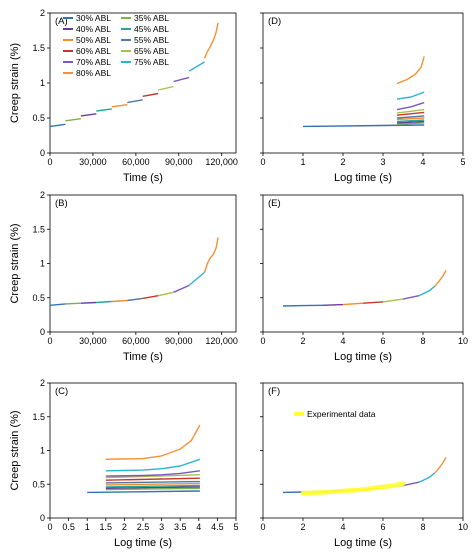 This screenshot has height=553, width=474. Describe the element at coordinates (364, 278) in the screenshot. I see `chart-panel-4: (E) 0 2 4 6 8 10 Log time (s)` at that location.